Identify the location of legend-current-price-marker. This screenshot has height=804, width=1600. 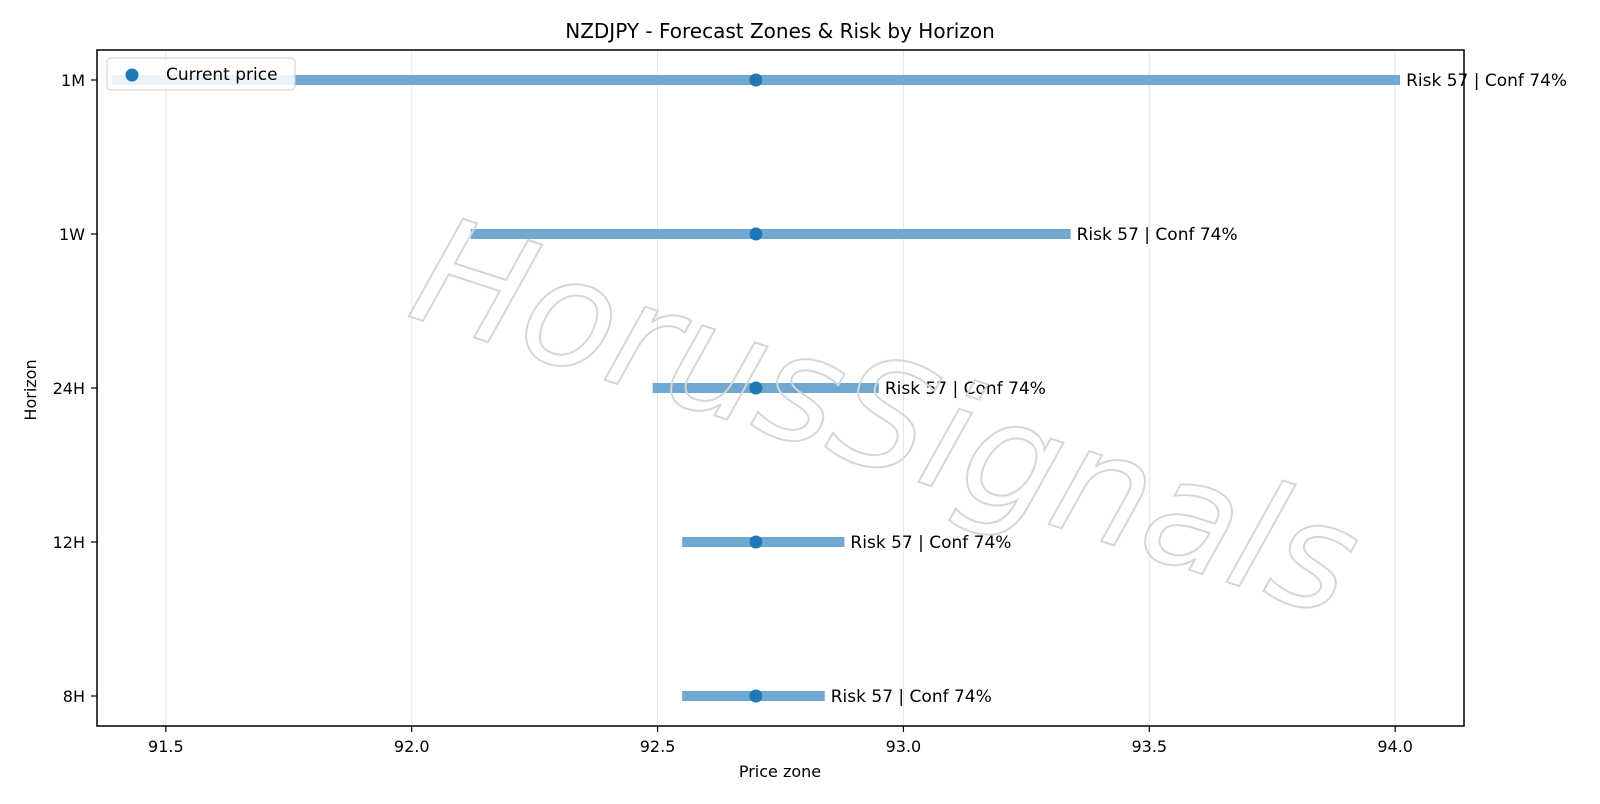
(132, 75).